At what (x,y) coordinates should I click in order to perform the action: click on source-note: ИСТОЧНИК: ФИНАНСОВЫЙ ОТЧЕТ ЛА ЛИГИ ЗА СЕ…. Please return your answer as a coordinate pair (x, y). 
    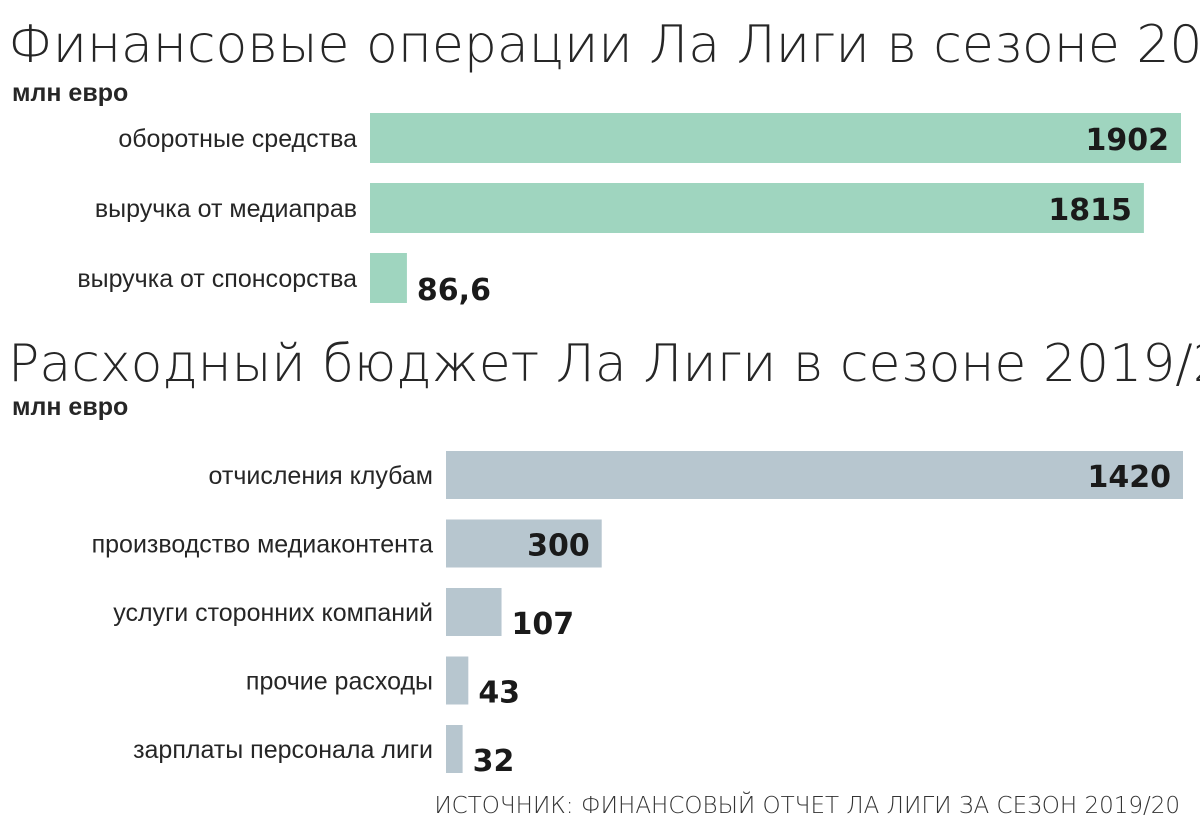
    Looking at the image, I should click on (807, 805).